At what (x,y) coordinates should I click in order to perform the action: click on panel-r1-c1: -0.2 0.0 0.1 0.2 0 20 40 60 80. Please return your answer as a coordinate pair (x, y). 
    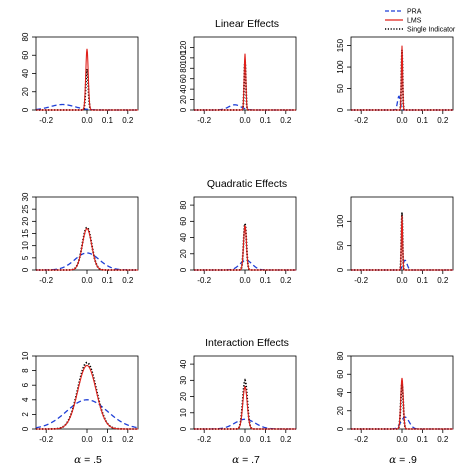
    Looking at the image, I should click on (238, 240).